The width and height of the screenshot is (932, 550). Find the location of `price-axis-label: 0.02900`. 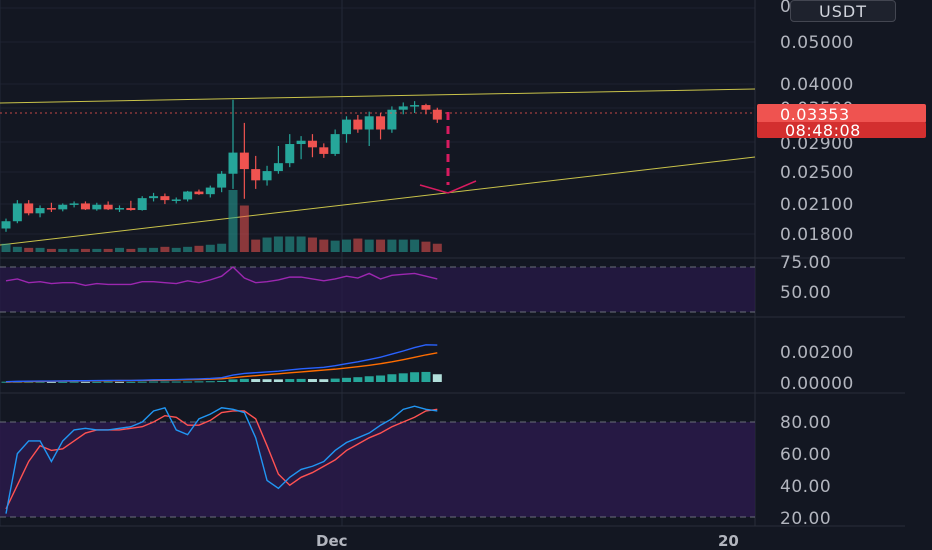

price-axis-label: 0.02900 is located at coordinates (817, 144).